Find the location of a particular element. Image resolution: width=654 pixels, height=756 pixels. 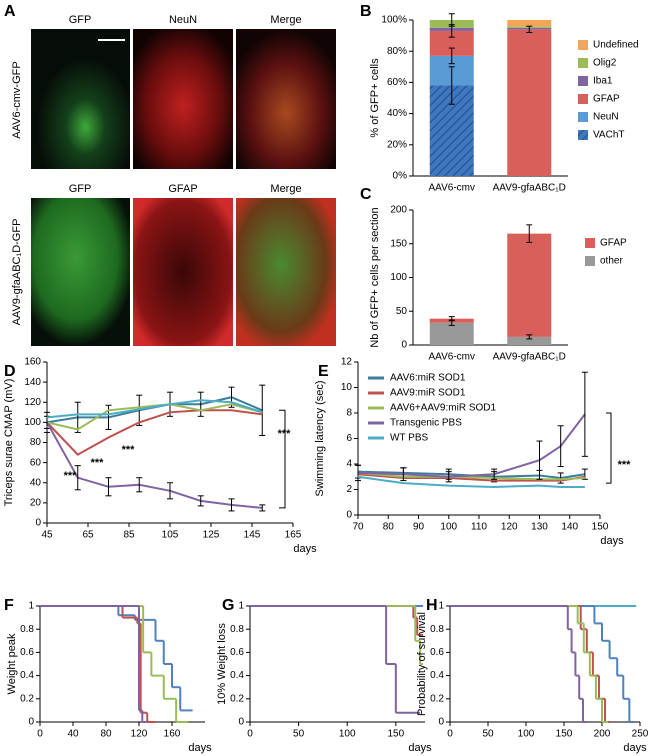

x-tick-label: 140 is located at coordinates (569, 527).